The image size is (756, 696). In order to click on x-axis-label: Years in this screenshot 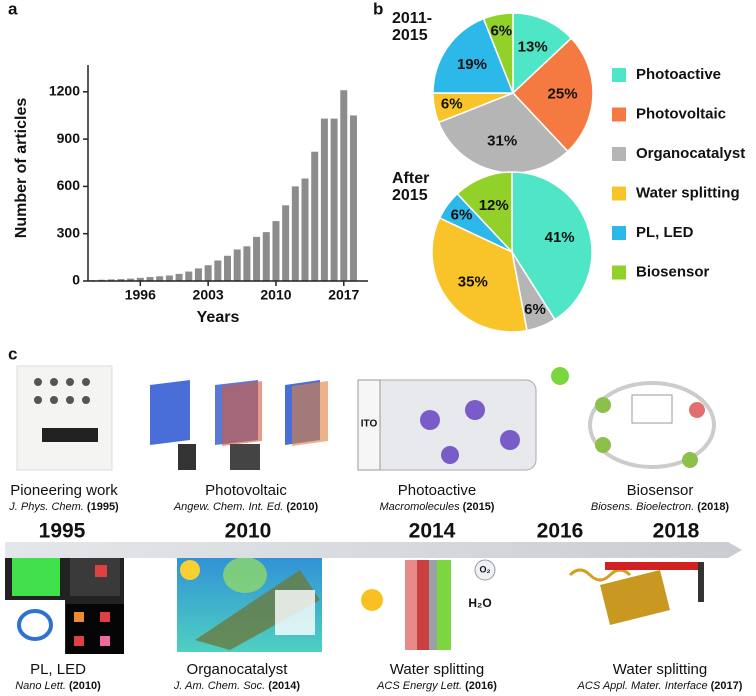, I will do `click(218, 317)`.